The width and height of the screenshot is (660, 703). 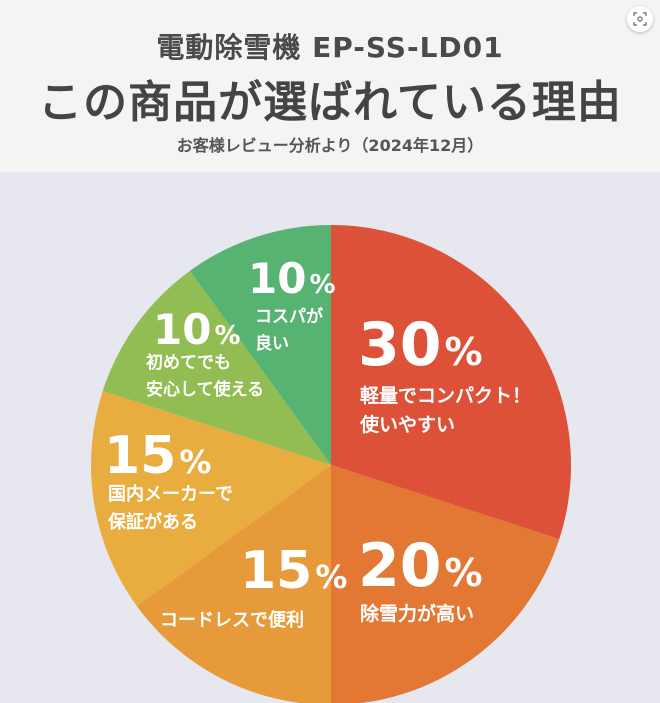 What do you see at coordinates (170, 494) in the screenshot?
I see `slice-4-label-line-1: 国内メーカーで` at bounding box center [170, 494].